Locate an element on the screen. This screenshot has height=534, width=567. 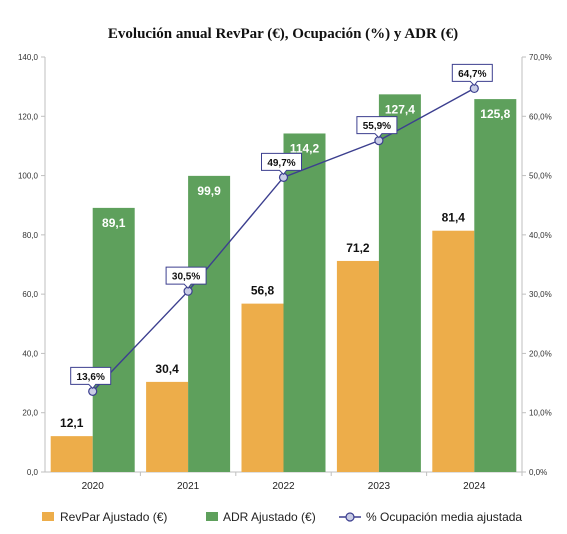
left-tick-label: 60,0 is located at coordinates (30, 294).